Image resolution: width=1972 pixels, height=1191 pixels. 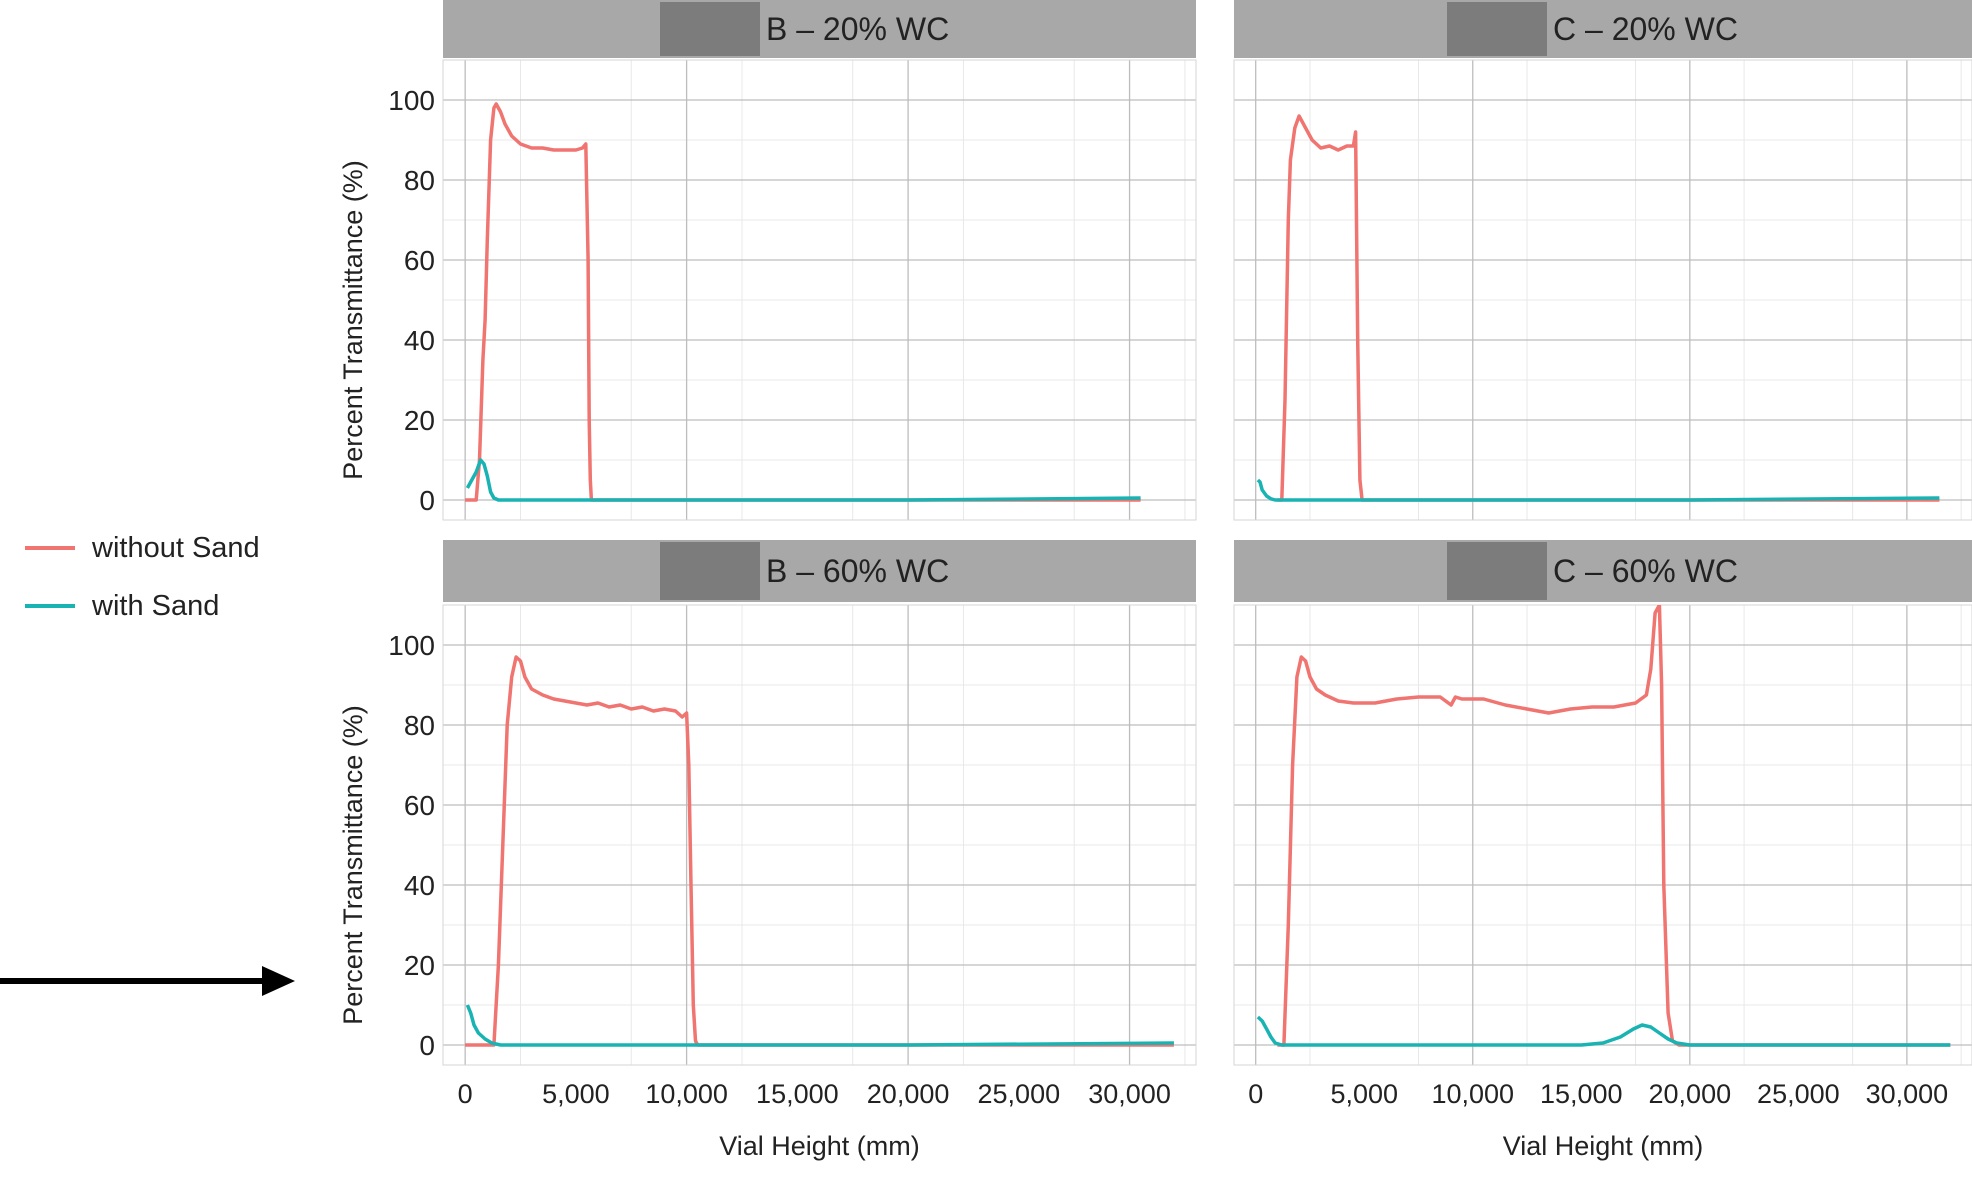 What do you see at coordinates (147, 981) in the screenshot?
I see `right-arrow-icon` at bounding box center [147, 981].